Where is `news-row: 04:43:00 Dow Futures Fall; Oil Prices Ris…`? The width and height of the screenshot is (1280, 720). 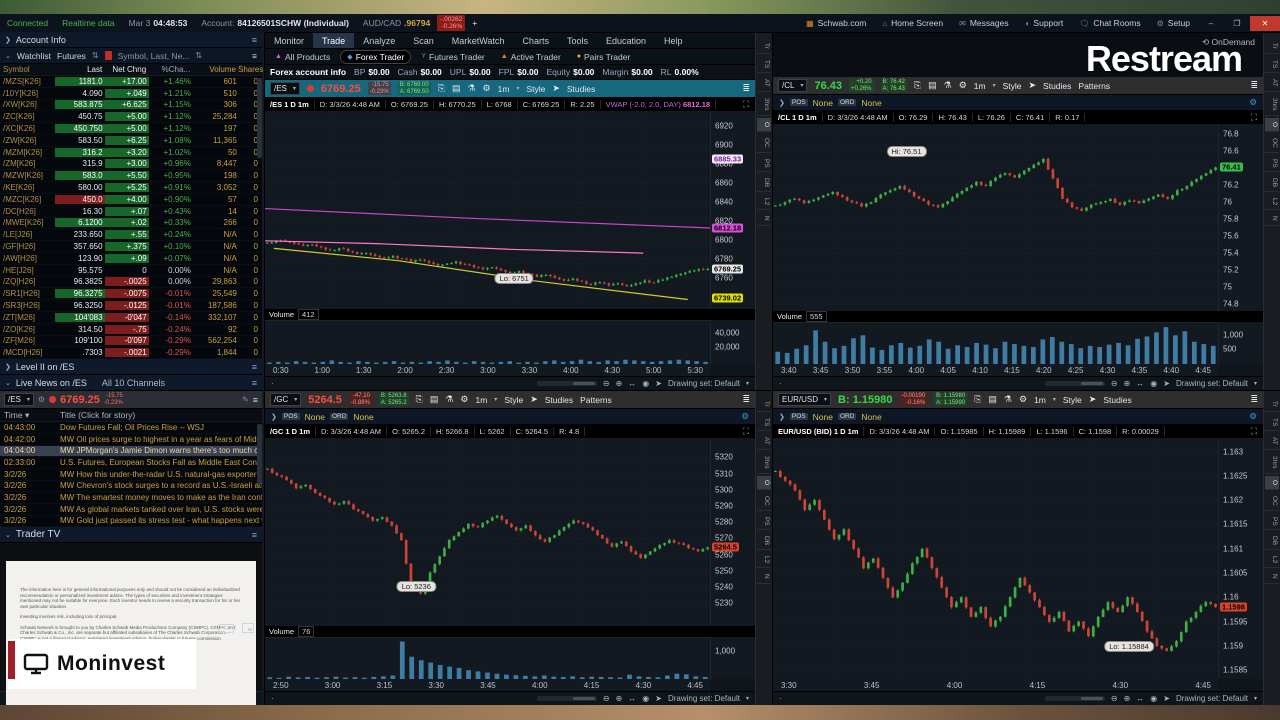 news-row: 04:43:00 Dow Futures Fall; Oil Prices Ris… is located at coordinates (131, 428).